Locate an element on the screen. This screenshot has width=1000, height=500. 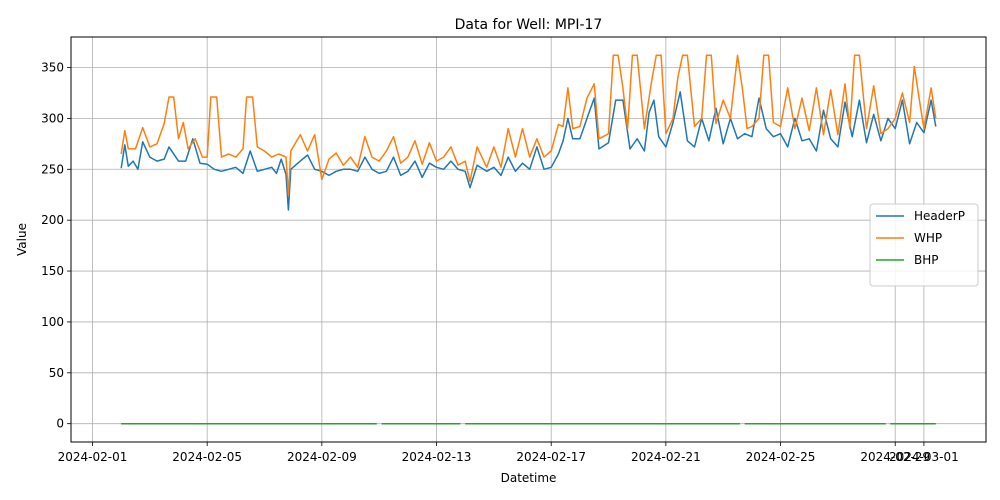
y-tick-label: 150 is located at coordinates (52, 271).